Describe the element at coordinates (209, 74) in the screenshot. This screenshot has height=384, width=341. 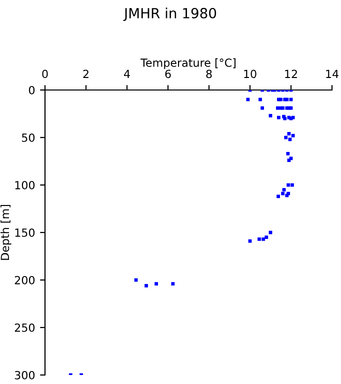
I see `x-tick-label: 8` at that location.